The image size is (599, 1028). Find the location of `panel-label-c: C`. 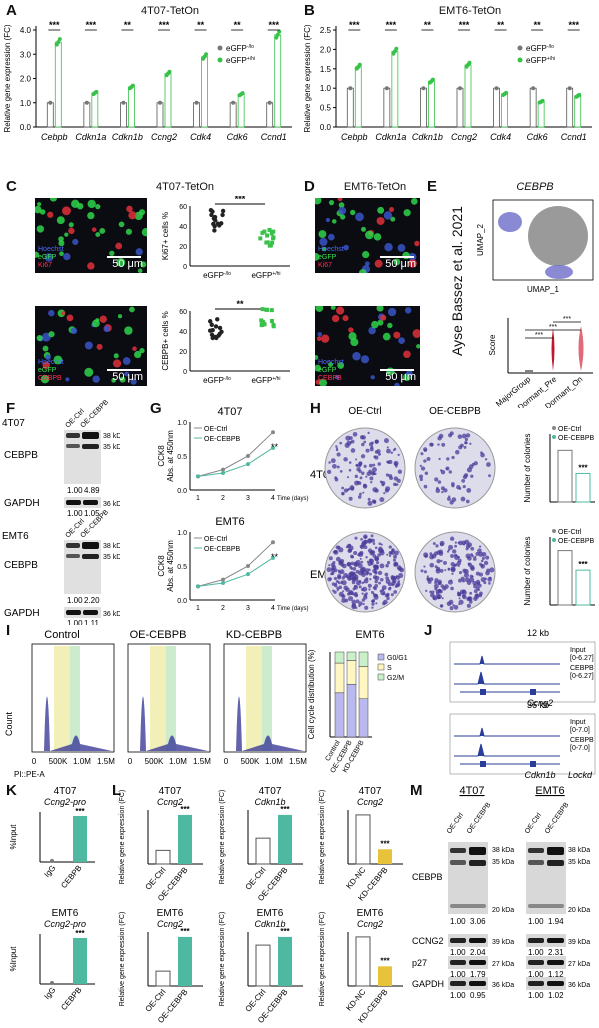

panel-label-c: C is located at coordinates (11, 186).